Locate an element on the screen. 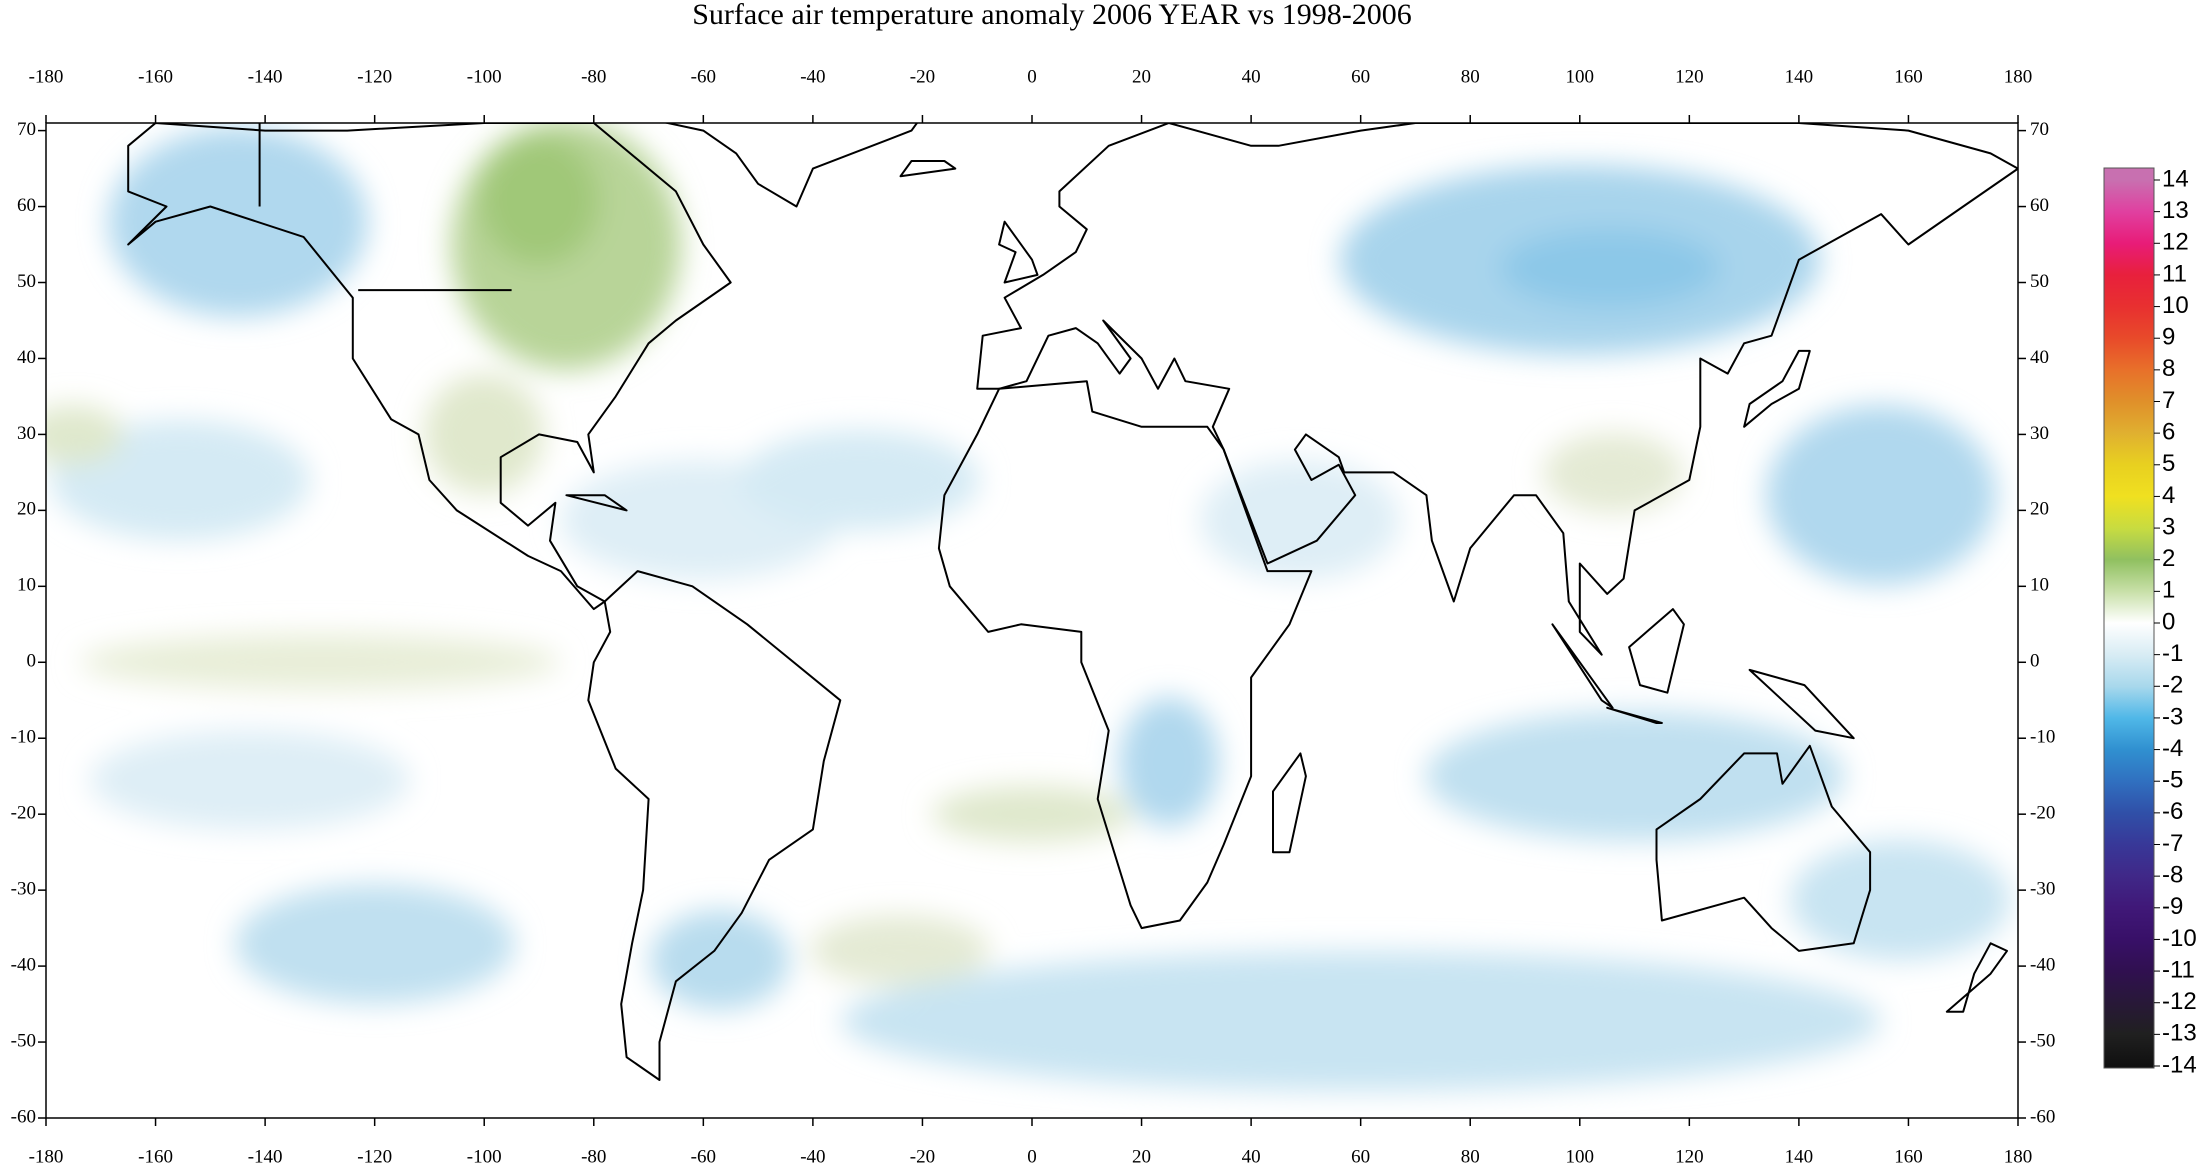 The image size is (2200, 1174). colorbar-tick-label: -5 is located at coordinates (2172, 780).